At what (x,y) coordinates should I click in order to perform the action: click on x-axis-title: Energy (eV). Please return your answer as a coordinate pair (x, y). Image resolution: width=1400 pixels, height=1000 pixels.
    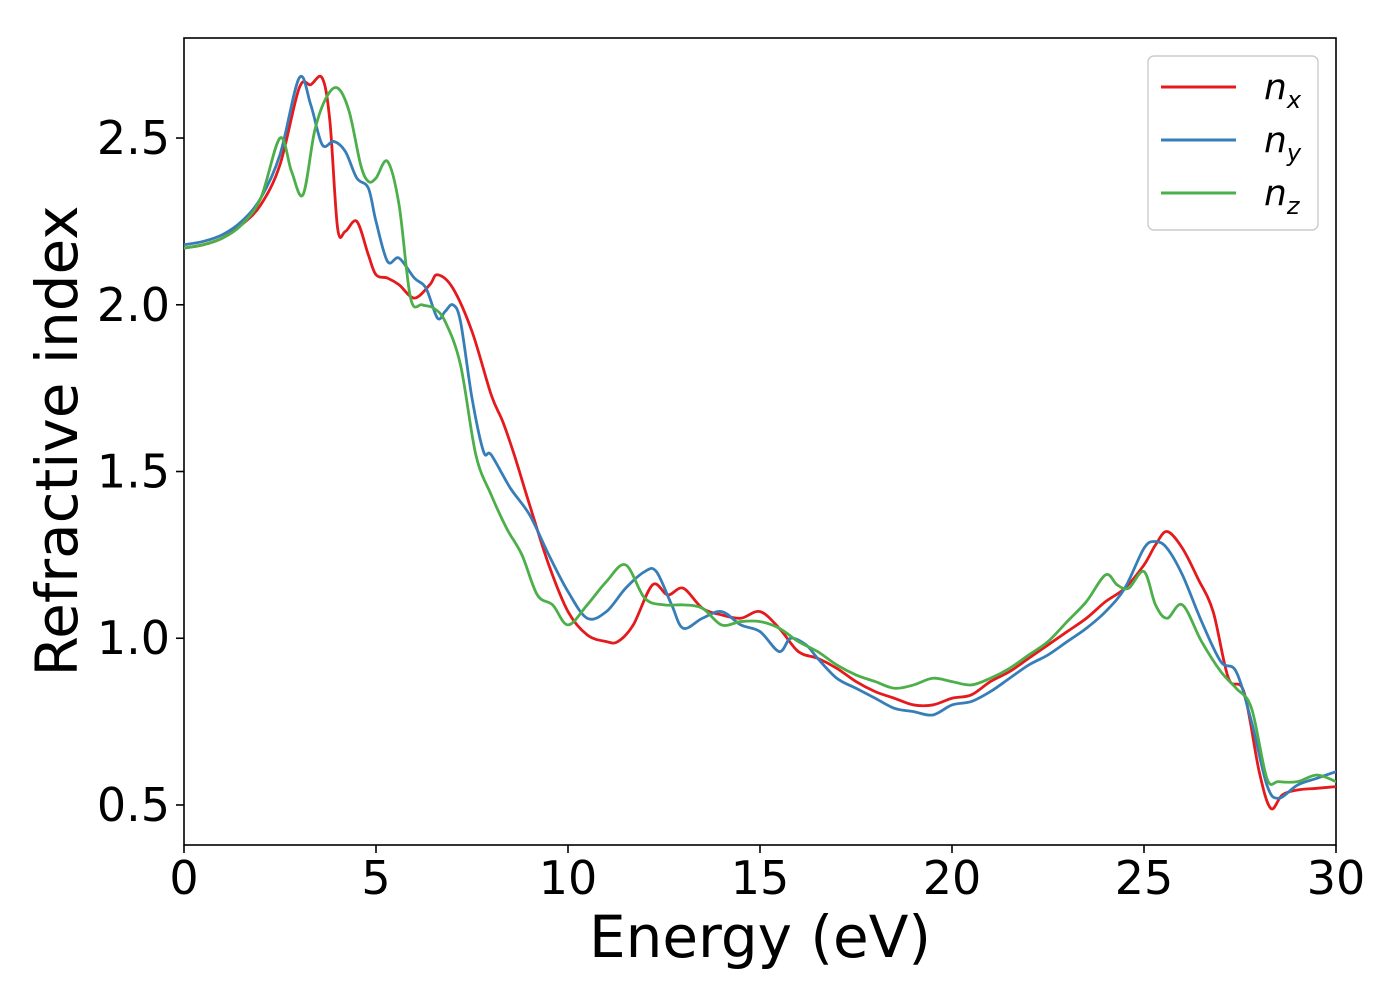
    Looking at the image, I should click on (760, 937).